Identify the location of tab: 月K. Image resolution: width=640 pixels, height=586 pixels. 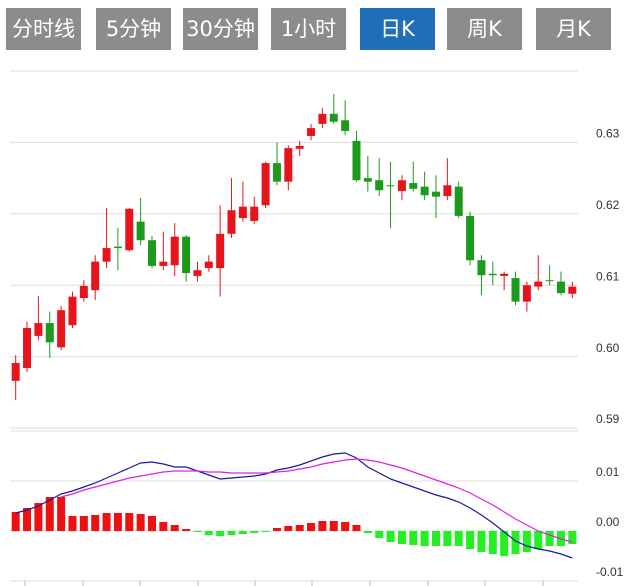
(573, 29).